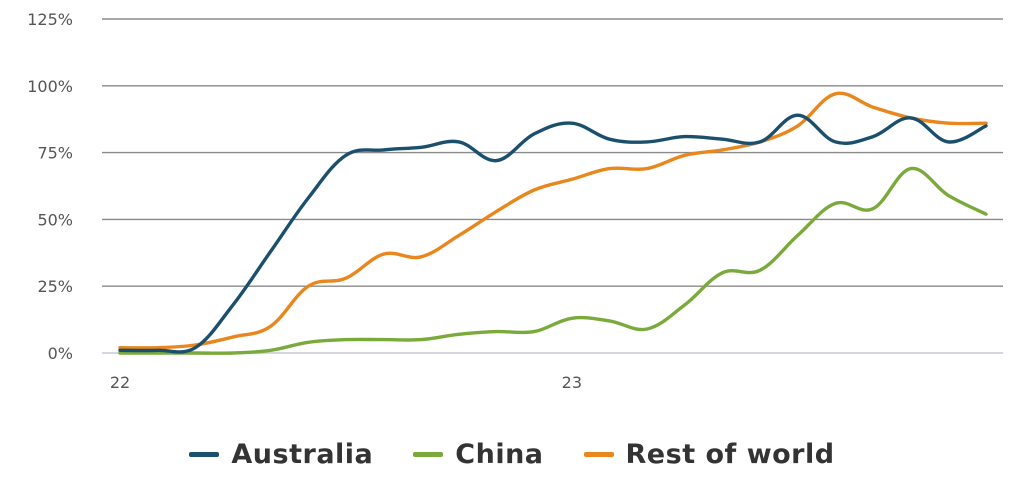 The image size is (1024, 501). Describe the element at coordinates (55, 286) in the screenshot. I see `y-tick-label: 25%` at that location.